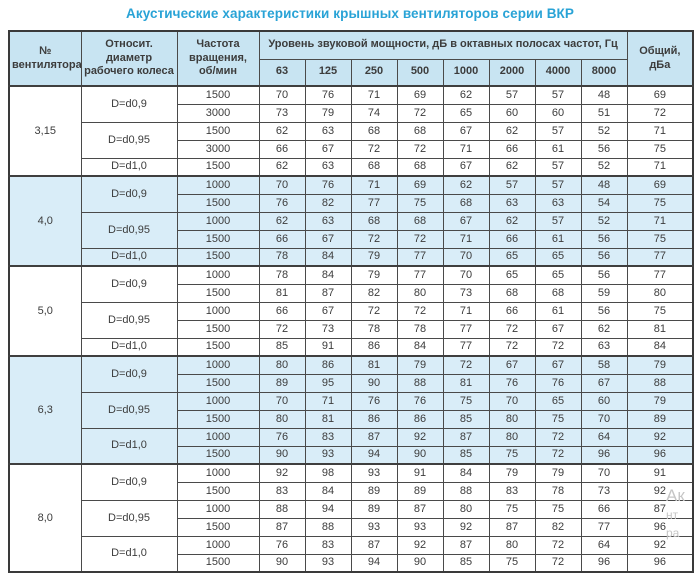 This screenshot has height=580, width=700. I want to click on fan-number-cell: 8,0, so click(45, 518).